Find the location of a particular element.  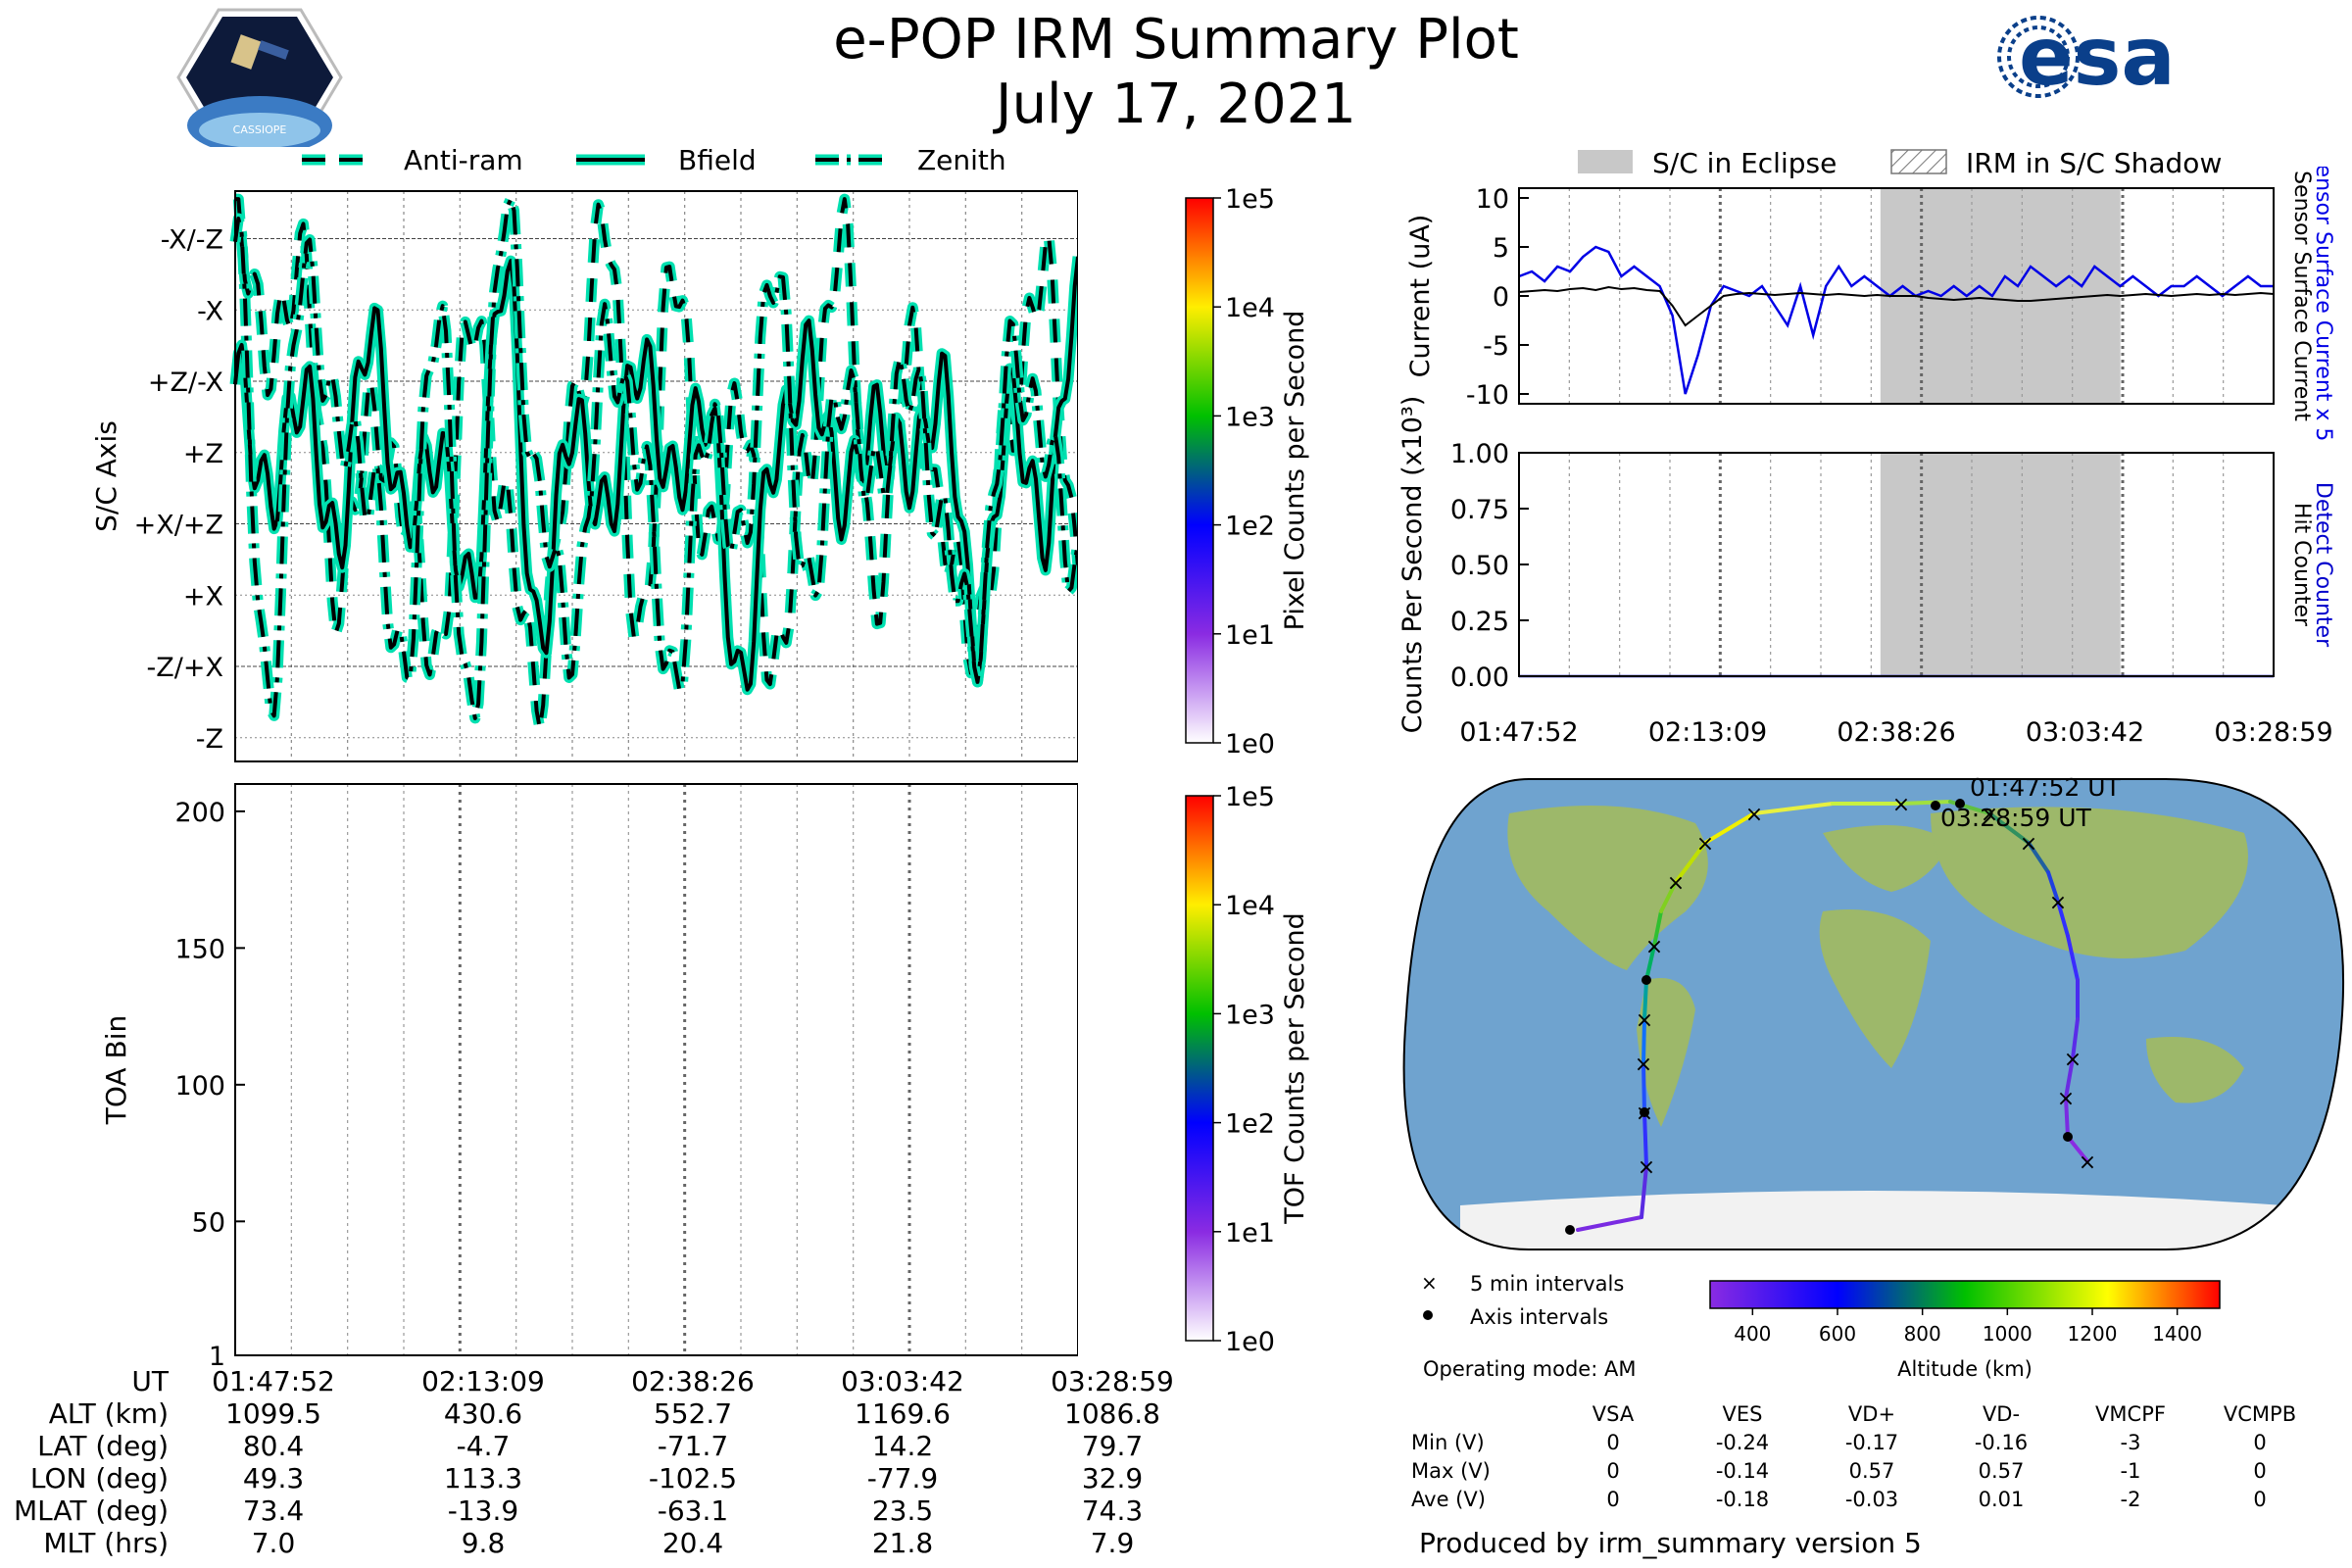

legend-eclipse-swatch is located at coordinates (1605, 161).